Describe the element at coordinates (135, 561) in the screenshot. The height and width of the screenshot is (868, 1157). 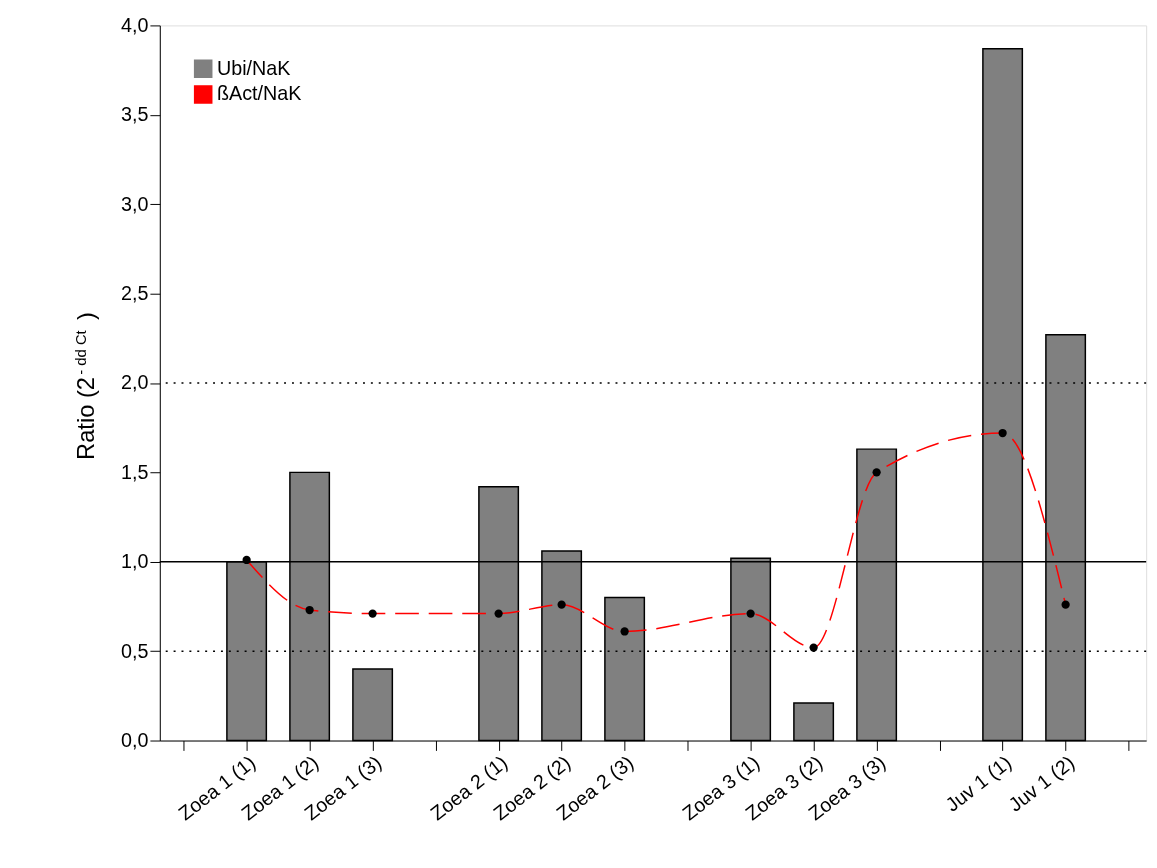
I see `y-tick-label: 1,0` at that location.